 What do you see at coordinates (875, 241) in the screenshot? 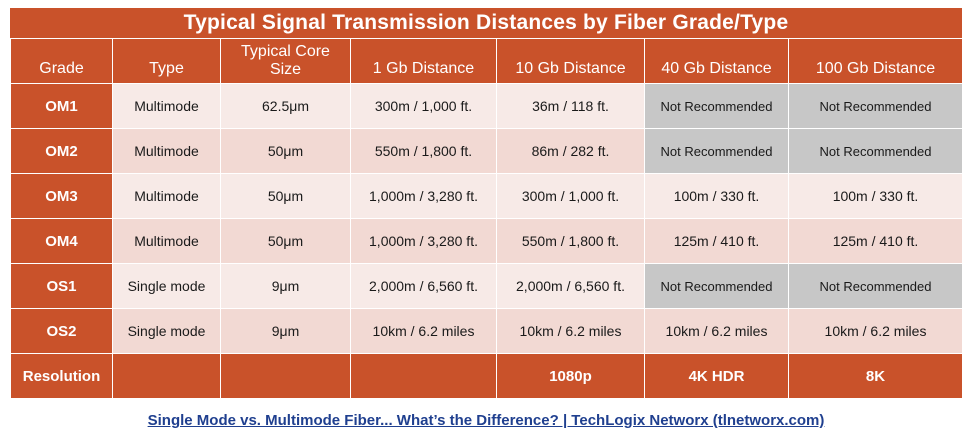
I see `distance-100gb-cell: 125m / 410 ft.` at bounding box center [875, 241].